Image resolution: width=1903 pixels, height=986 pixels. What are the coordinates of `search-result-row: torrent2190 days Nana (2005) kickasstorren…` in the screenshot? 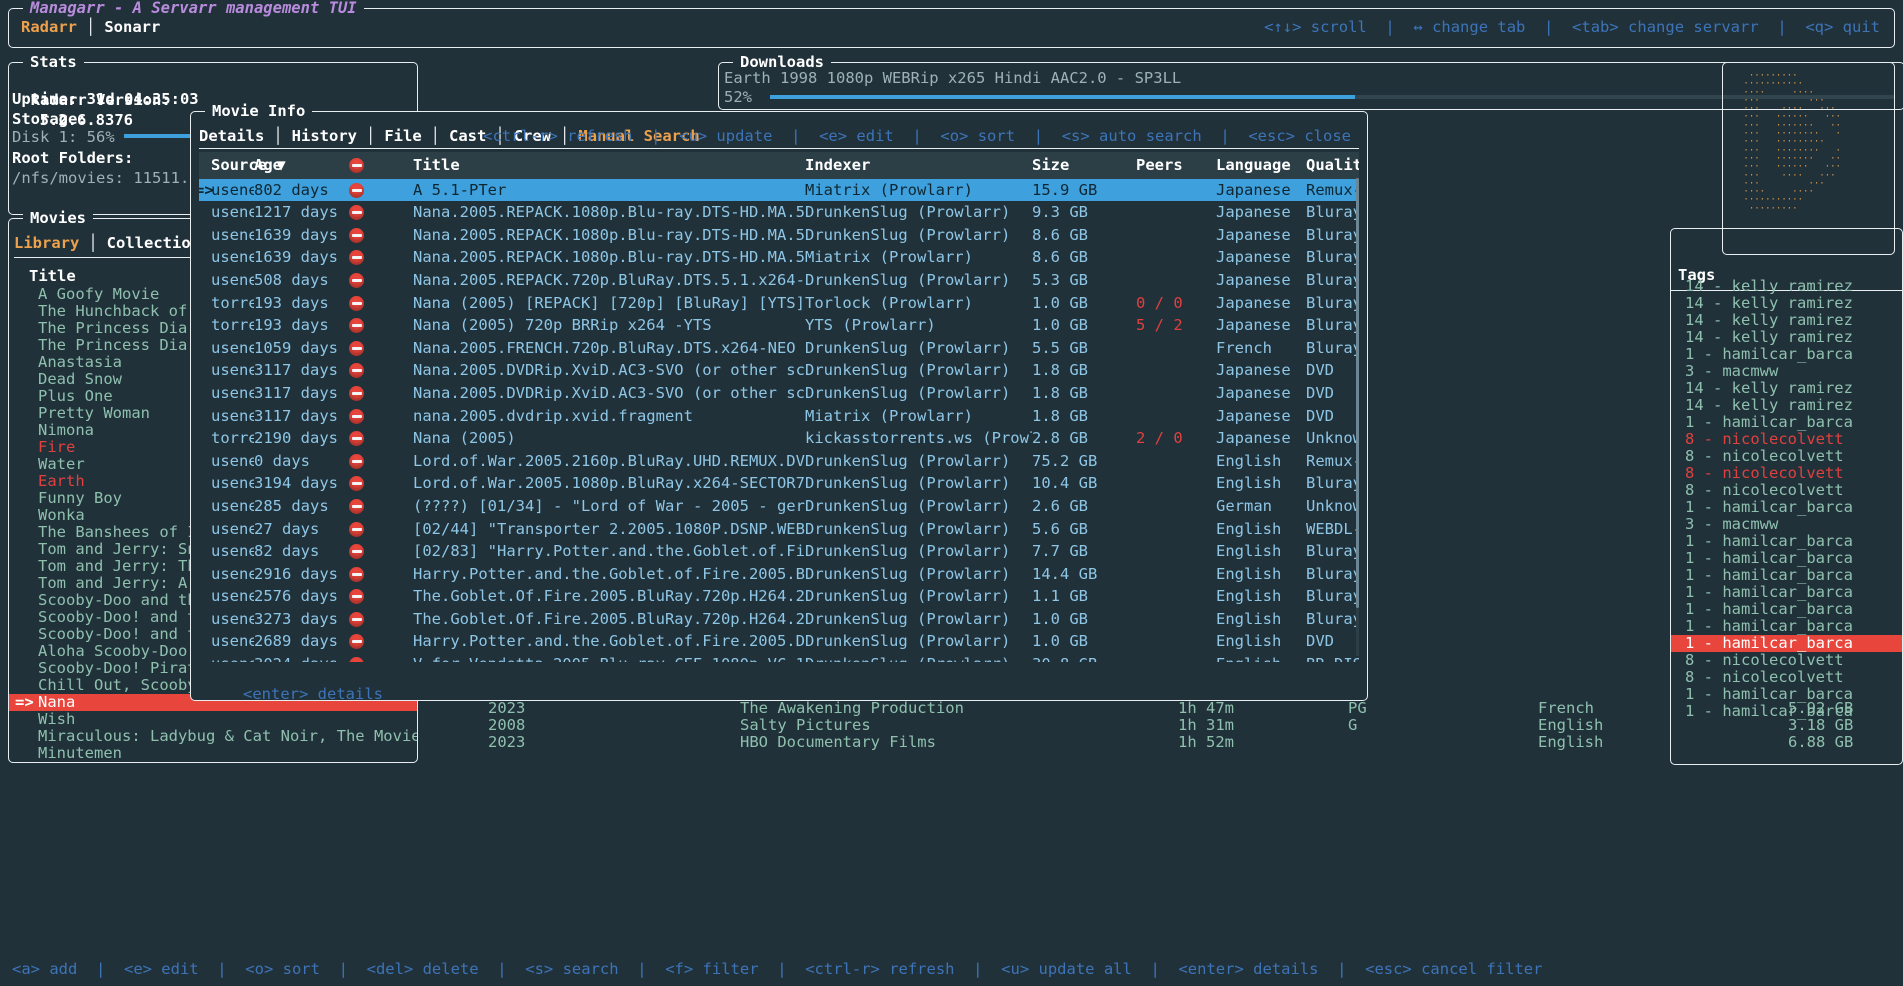 It's located at (779, 438).